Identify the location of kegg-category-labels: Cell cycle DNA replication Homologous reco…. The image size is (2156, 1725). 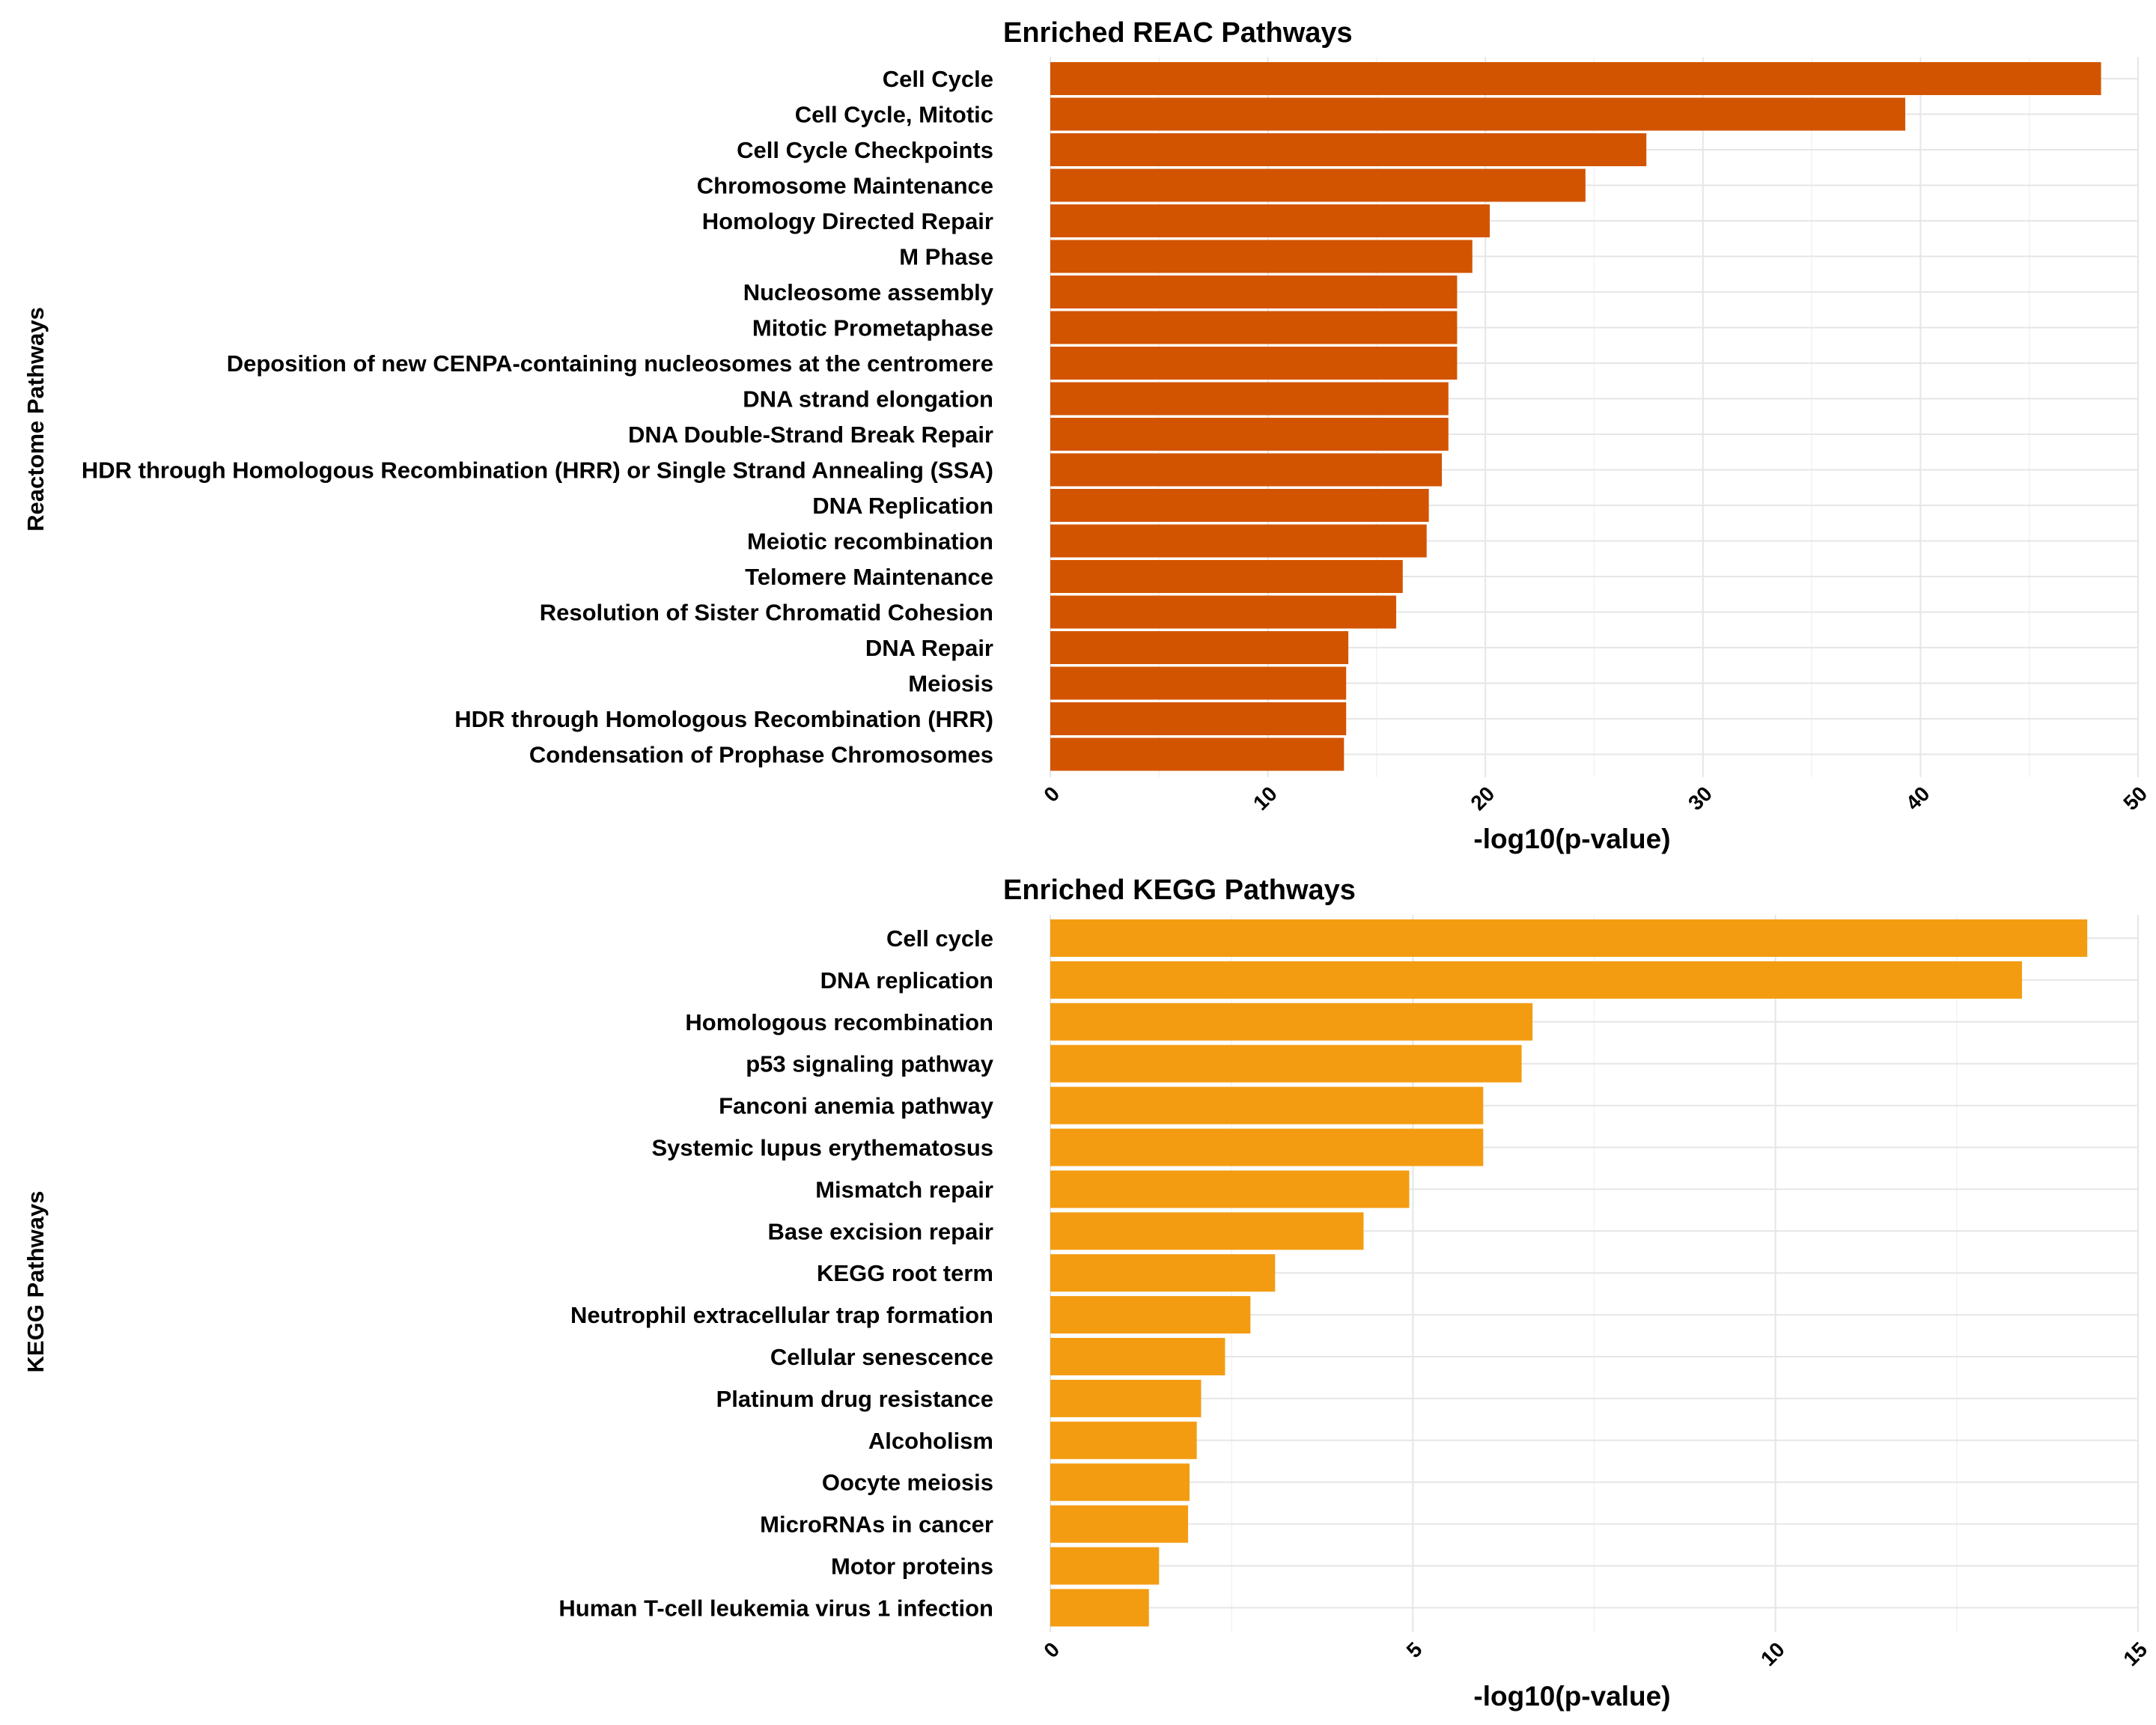
(775, 1273).